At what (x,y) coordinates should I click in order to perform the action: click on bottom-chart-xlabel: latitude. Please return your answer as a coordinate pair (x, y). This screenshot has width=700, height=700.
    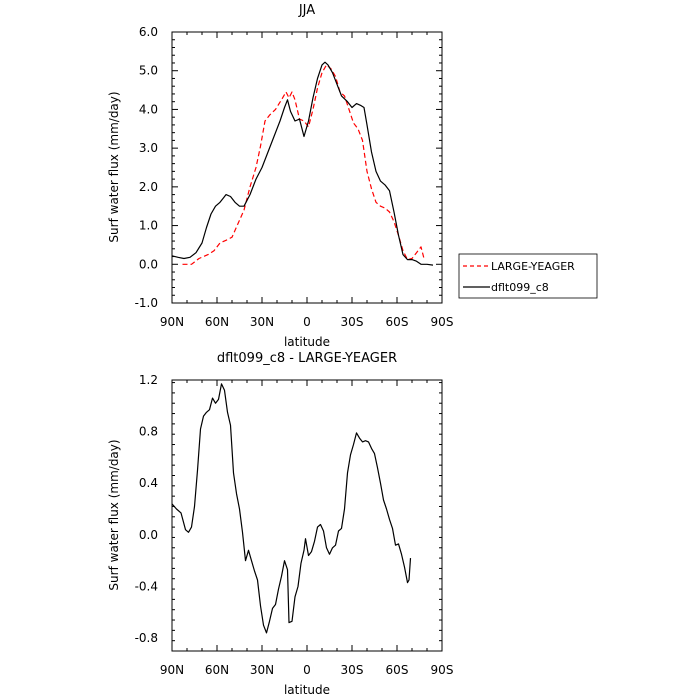
    Looking at the image, I should click on (307, 690).